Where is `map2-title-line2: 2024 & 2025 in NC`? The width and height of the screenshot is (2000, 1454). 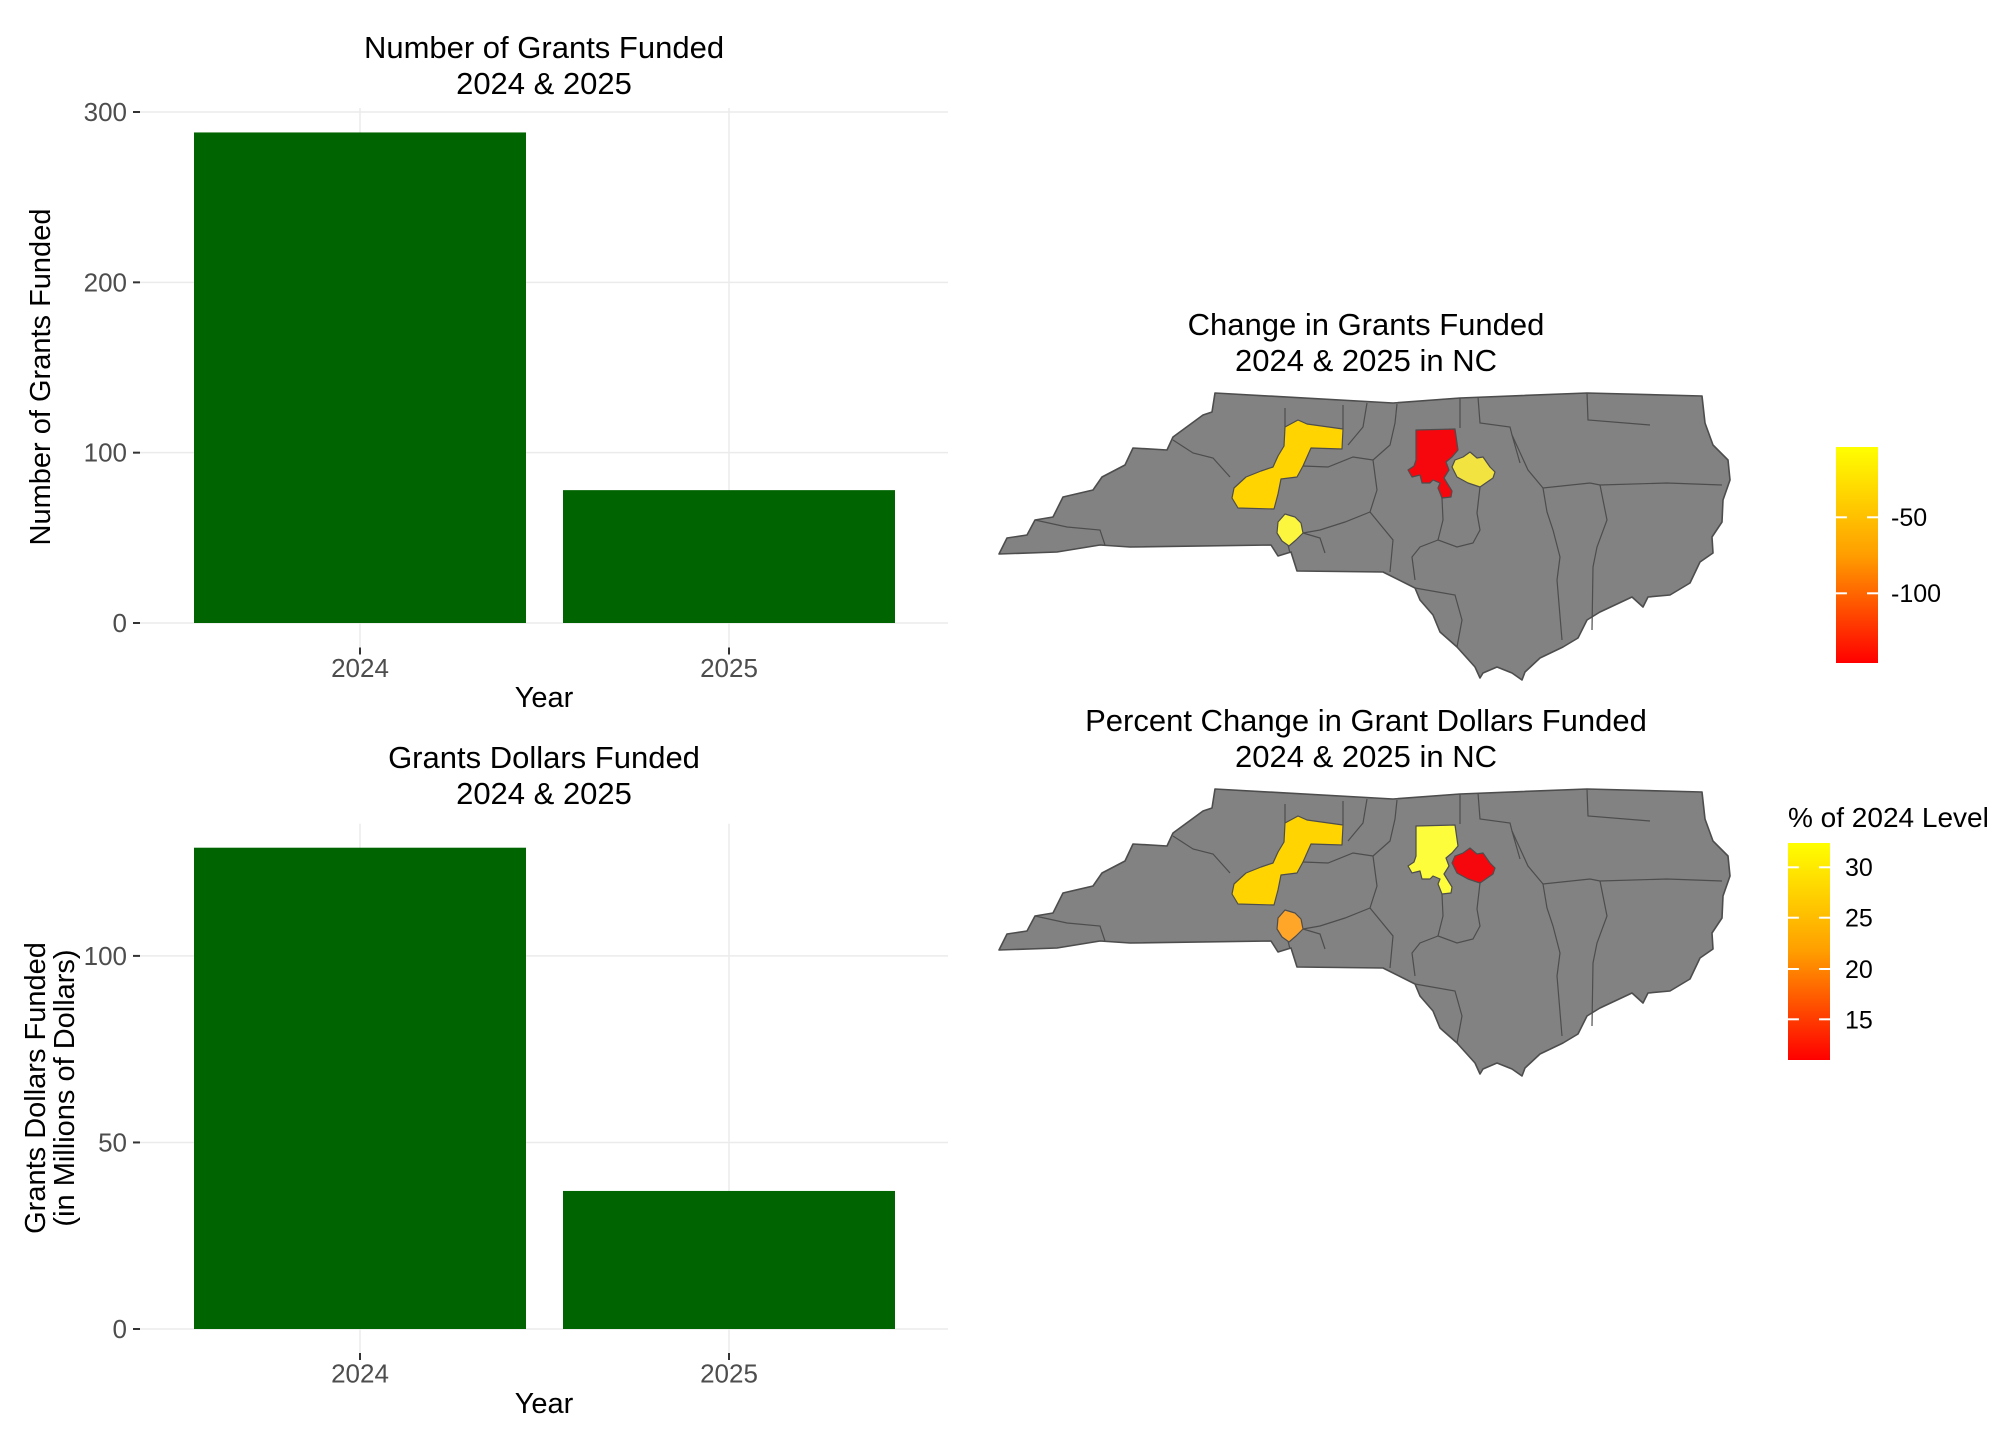
map2-title-line2: 2024 & 2025 in NC is located at coordinates (1366, 756).